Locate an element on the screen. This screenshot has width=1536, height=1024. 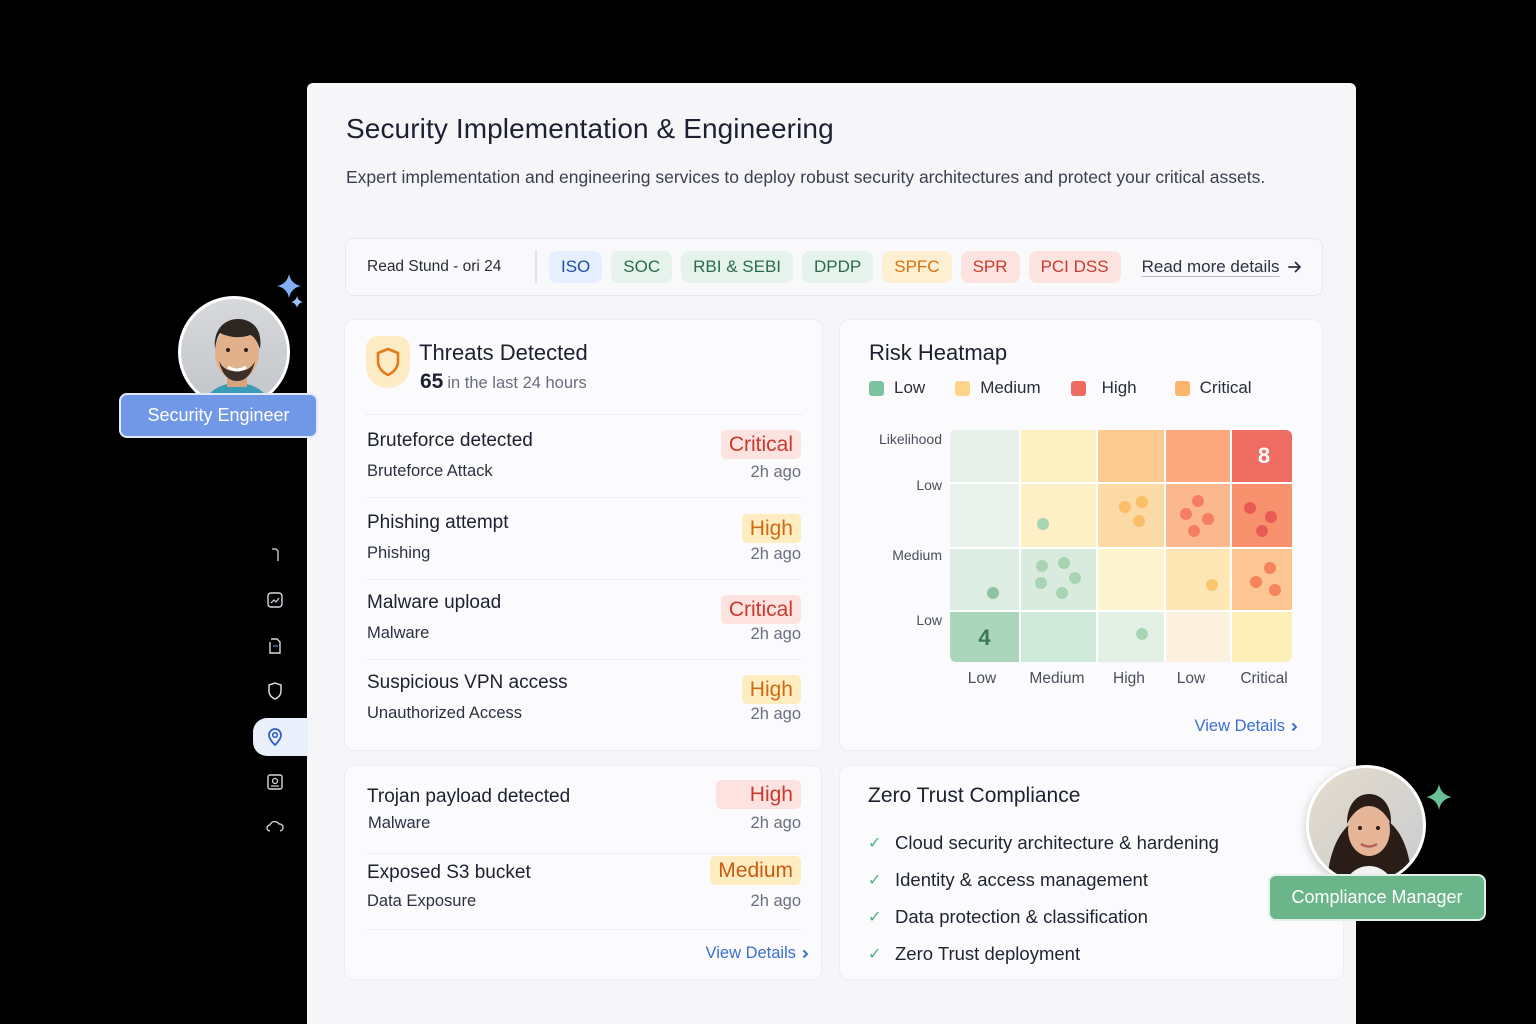
chip-dpdp: DPDP is located at coordinates (838, 267).